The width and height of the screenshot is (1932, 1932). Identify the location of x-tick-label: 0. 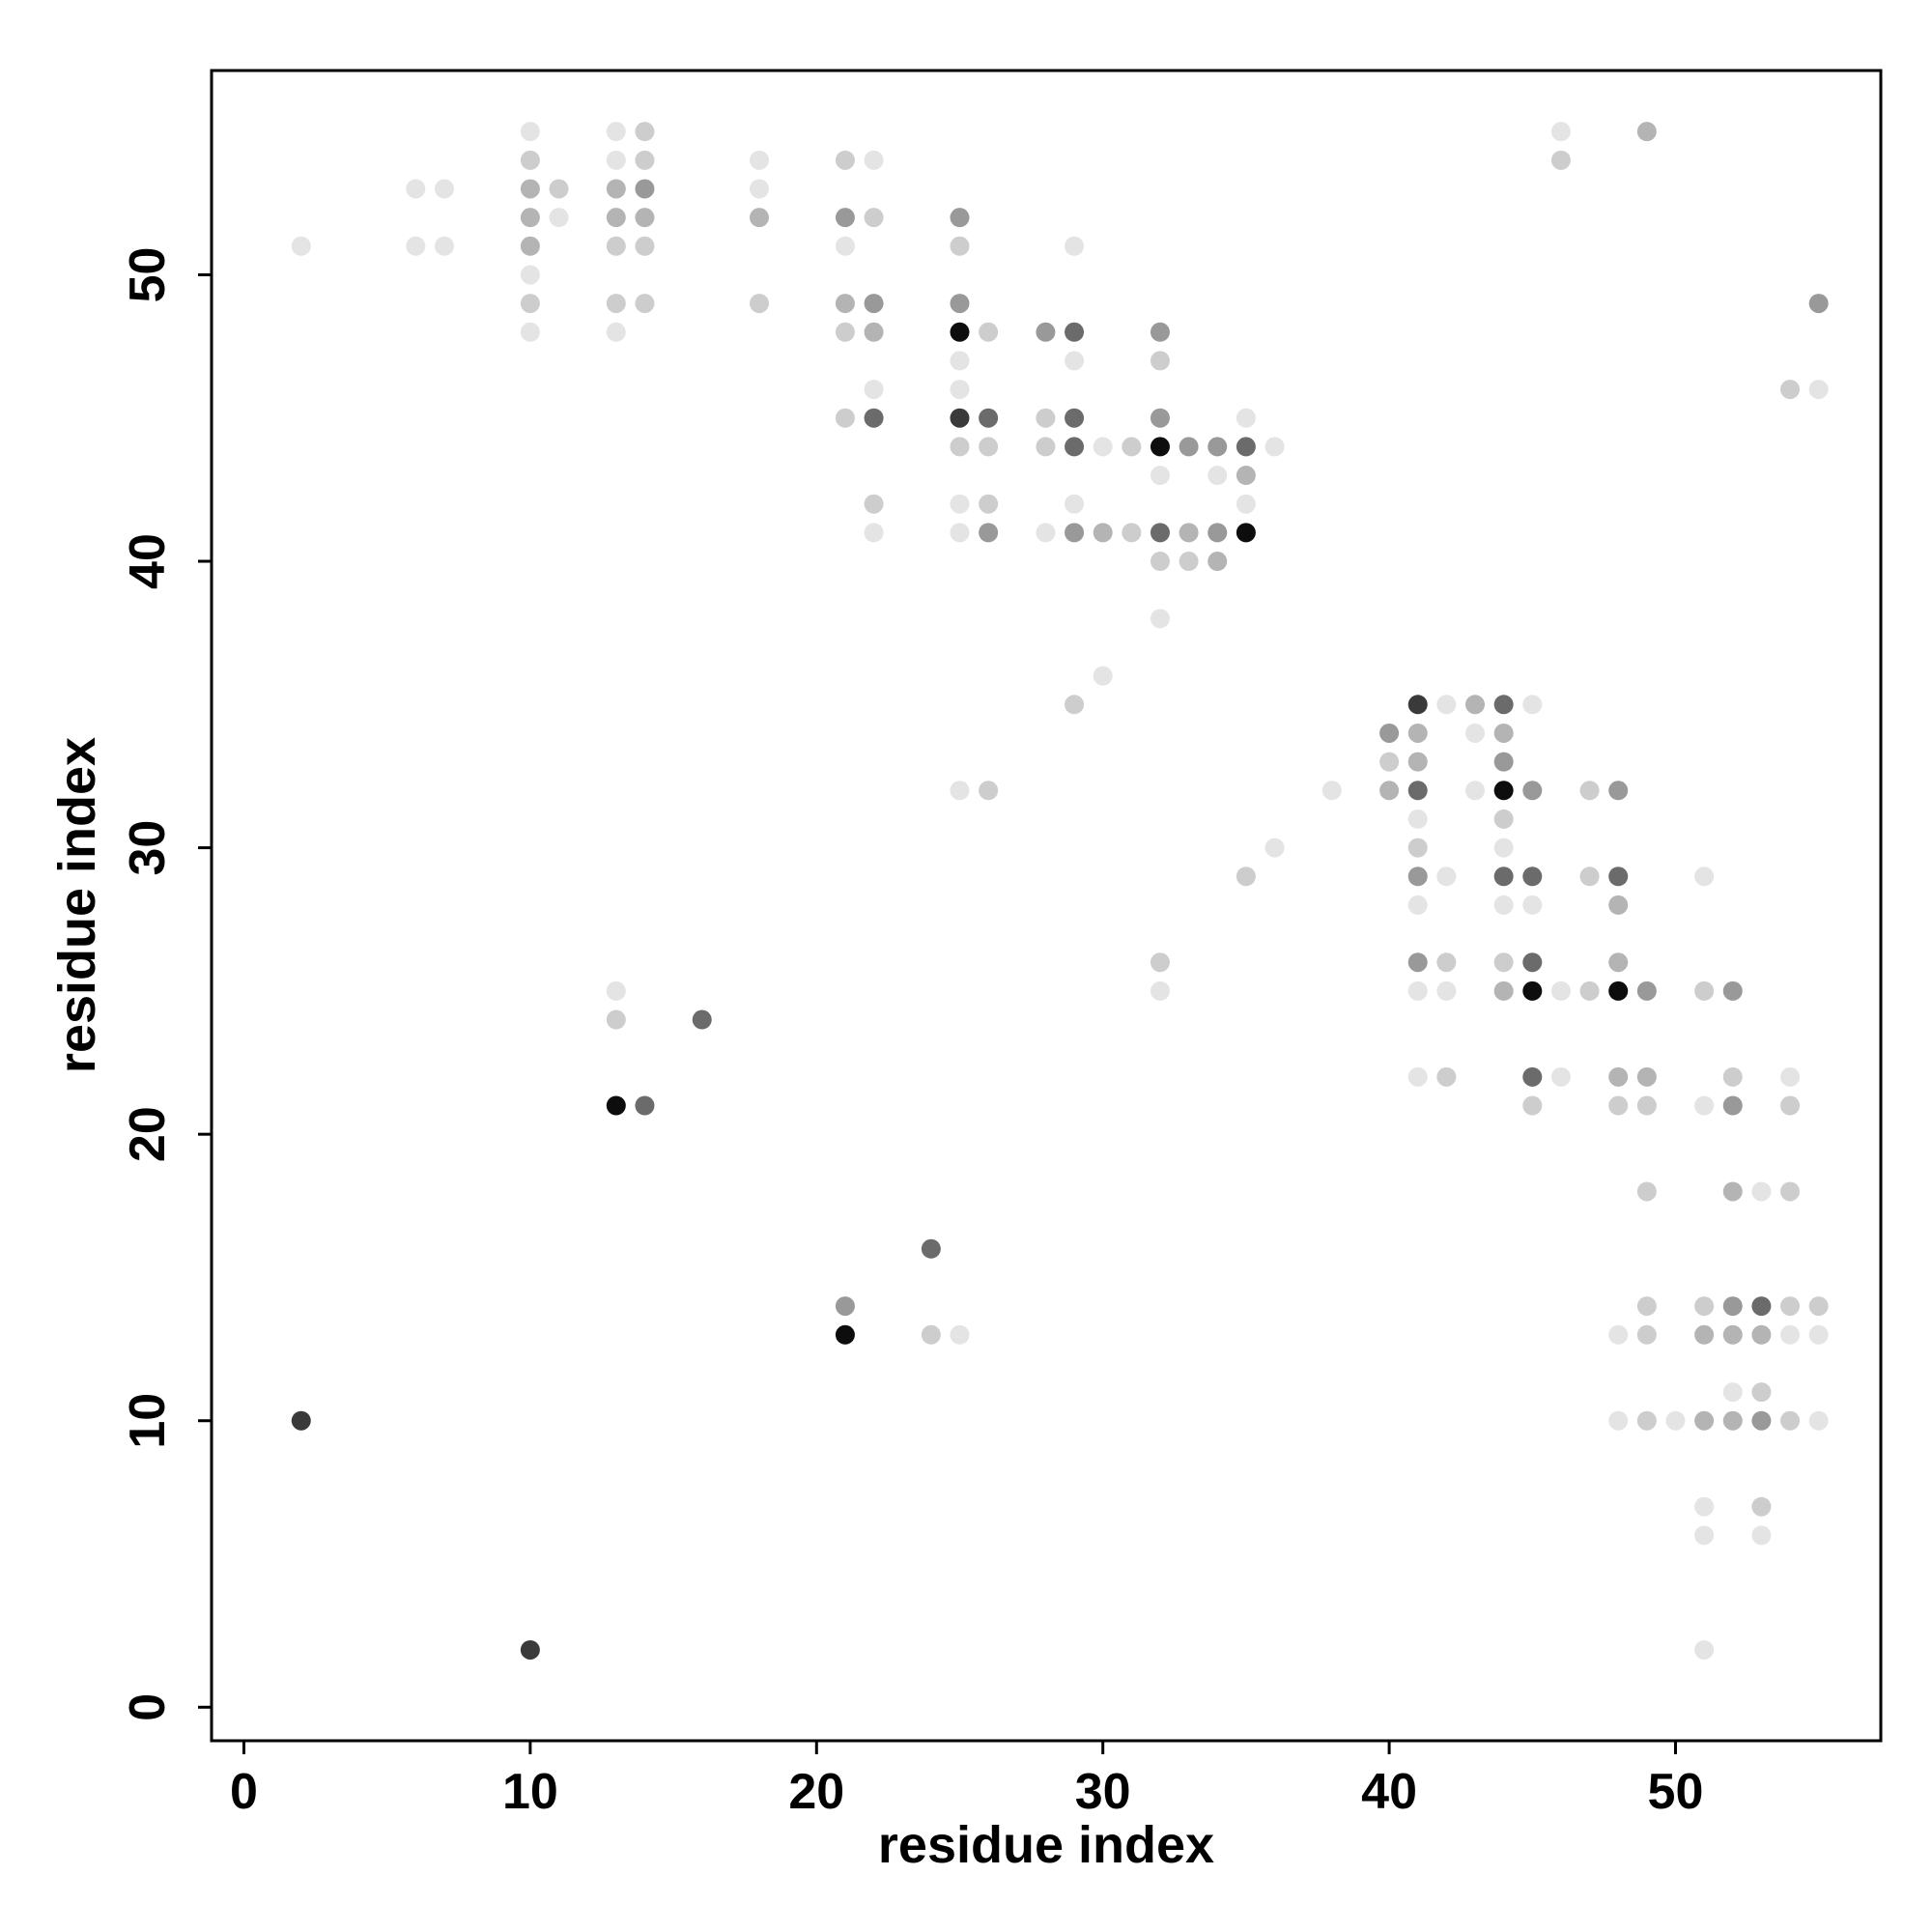
(244, 1792).